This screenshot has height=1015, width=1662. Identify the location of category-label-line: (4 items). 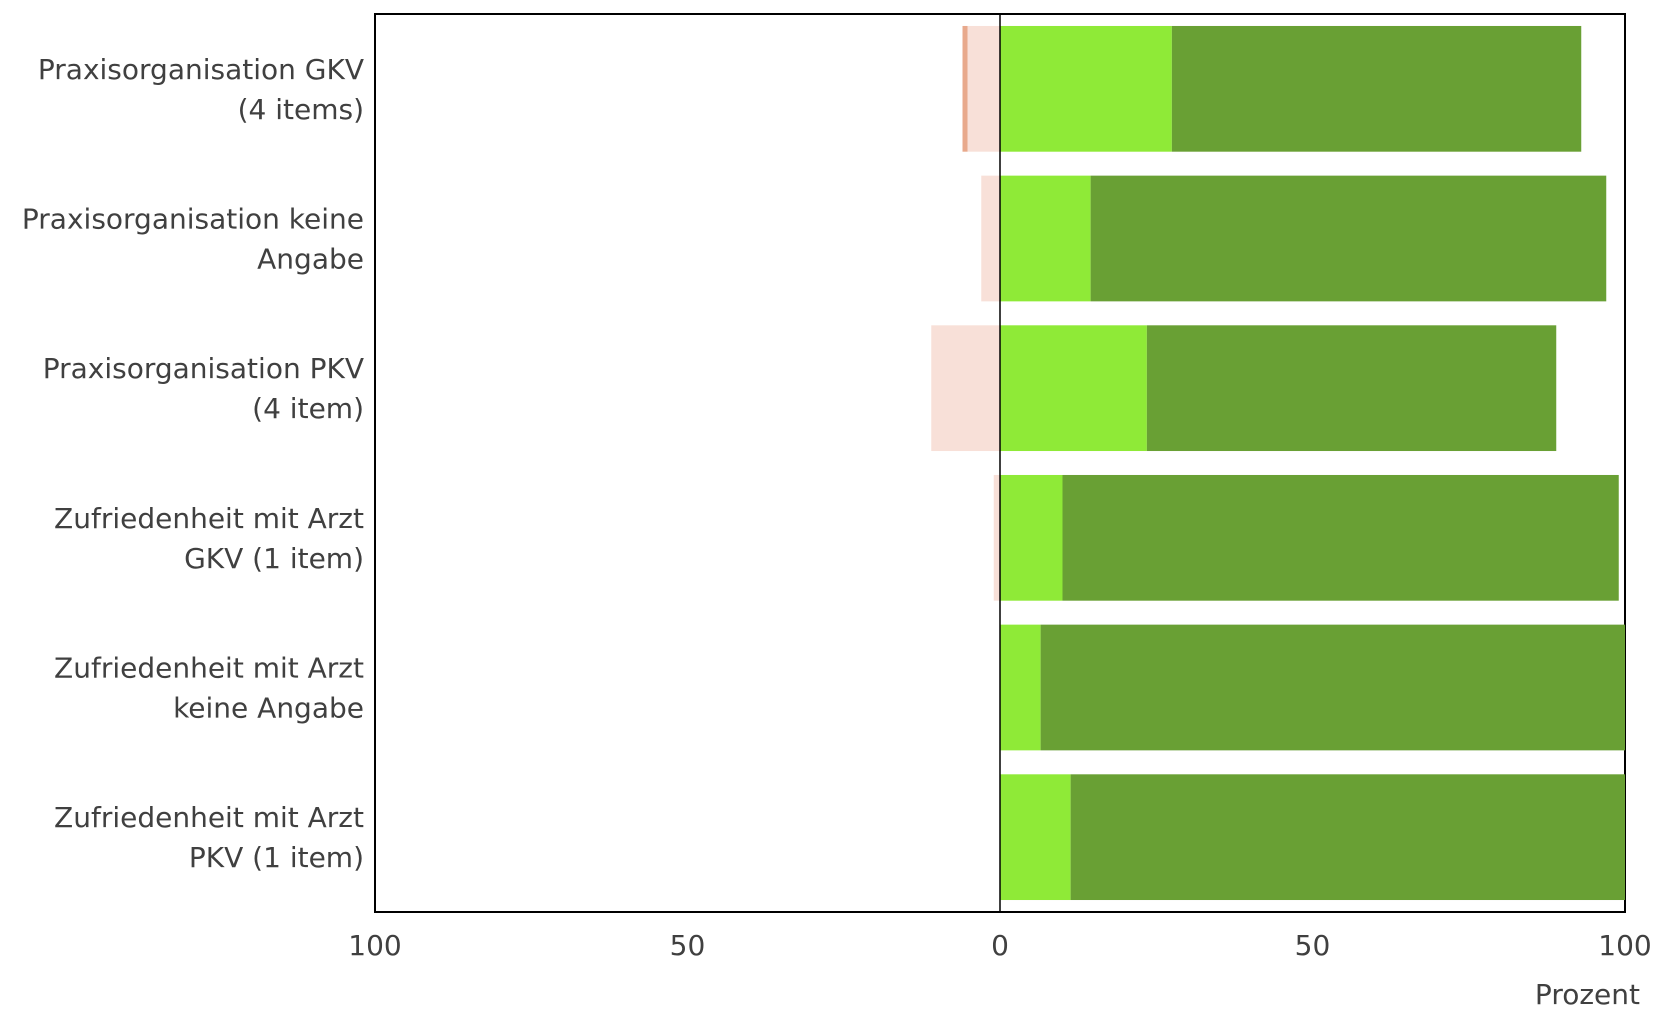
(301, 109).